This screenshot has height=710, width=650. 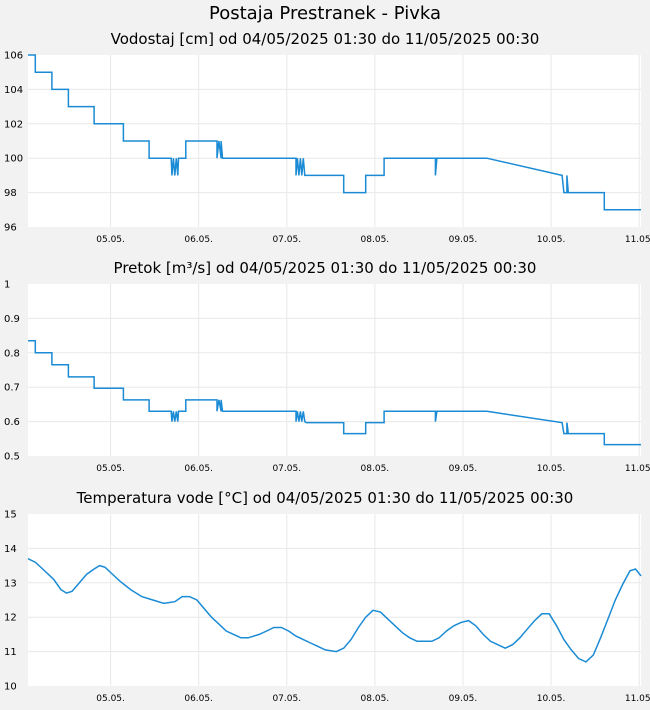 I want to click on y-tick-label: 11, so click(x=10, y=652).